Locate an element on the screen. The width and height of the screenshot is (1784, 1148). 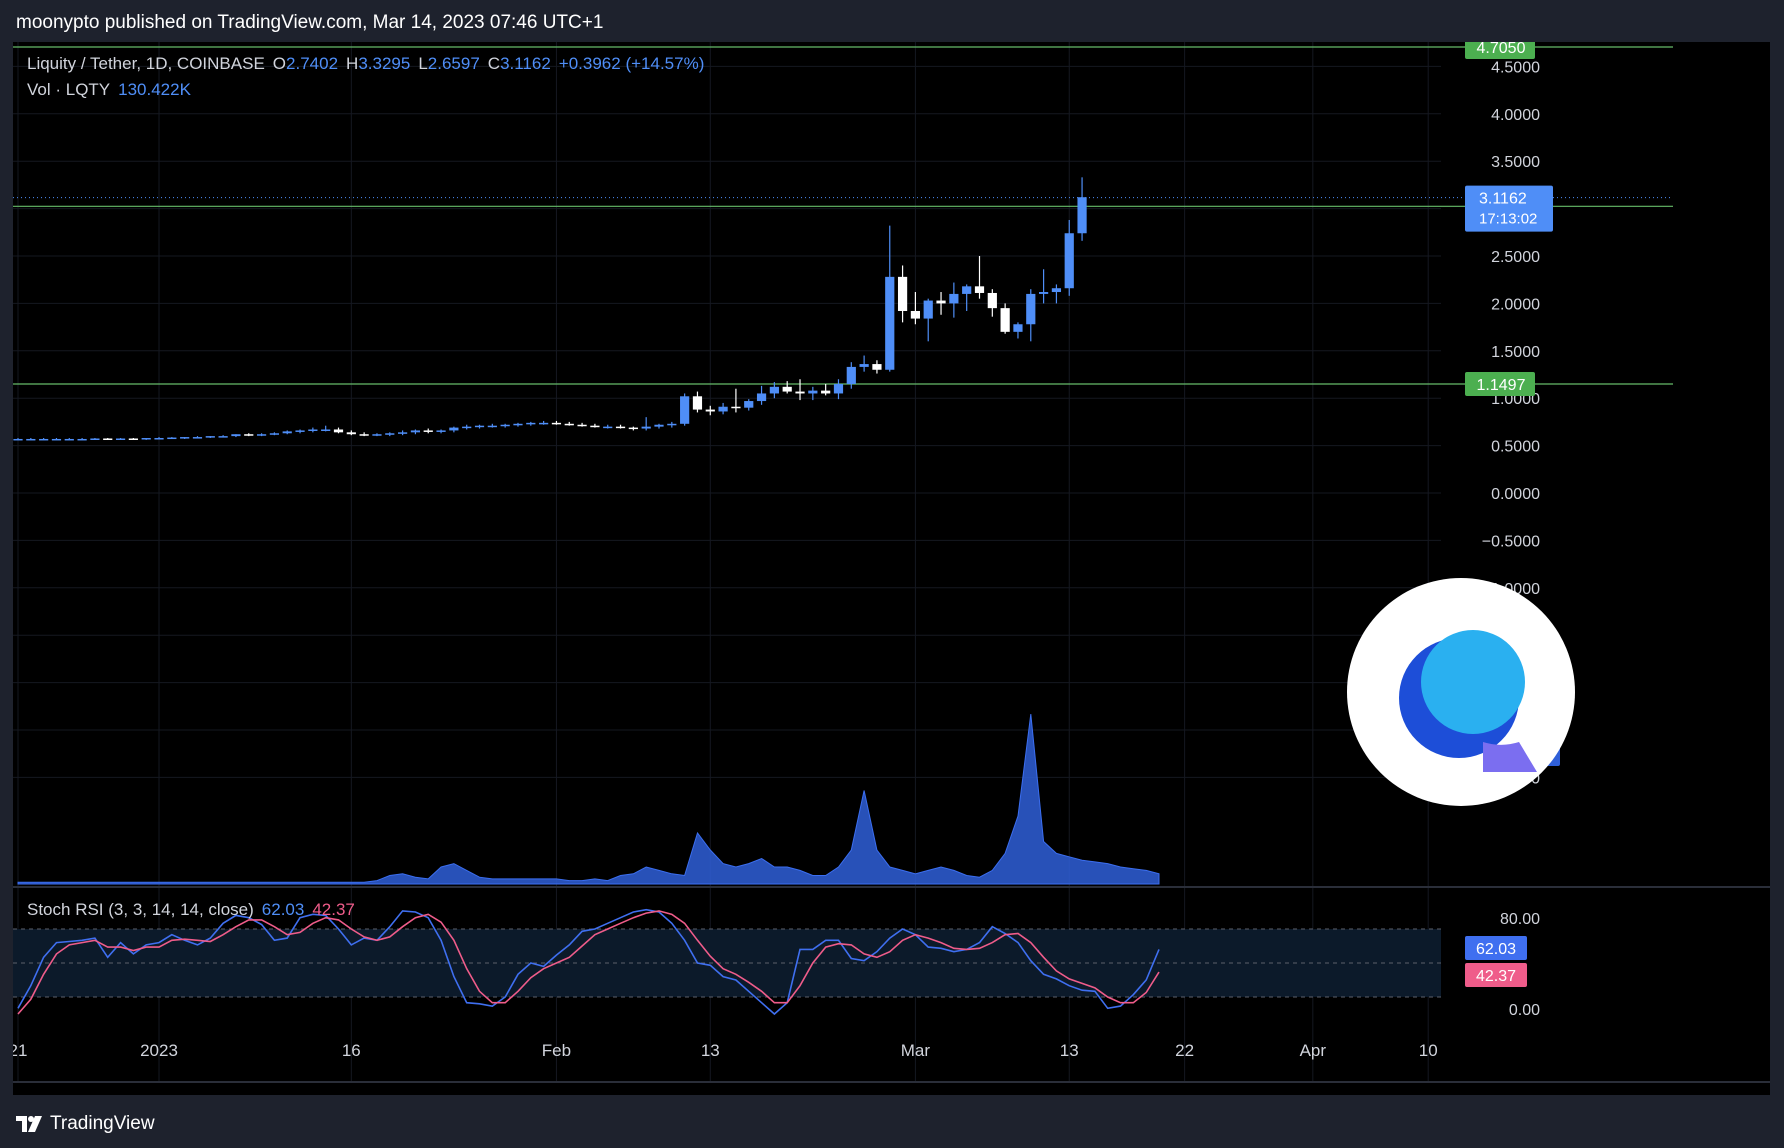
level-badge is located at coordinates (1500, 50).